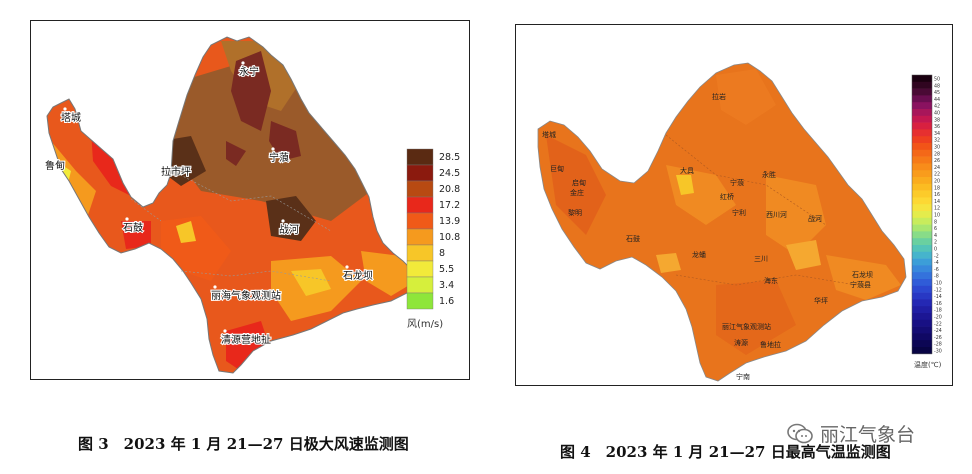  Describe the element at coordinates (937, 188) in the screenshot. I see `temperature-legend-tick: 18` at that location.